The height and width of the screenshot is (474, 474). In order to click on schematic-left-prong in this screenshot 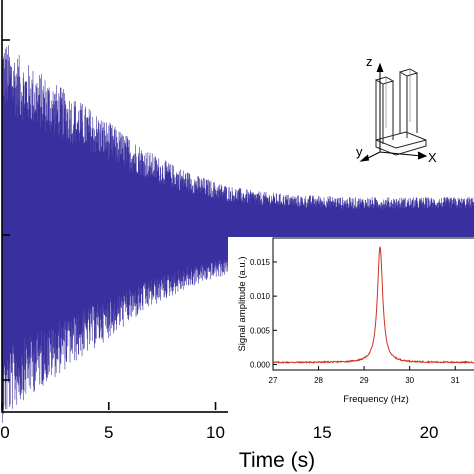, I will do `click(384, 110)`.